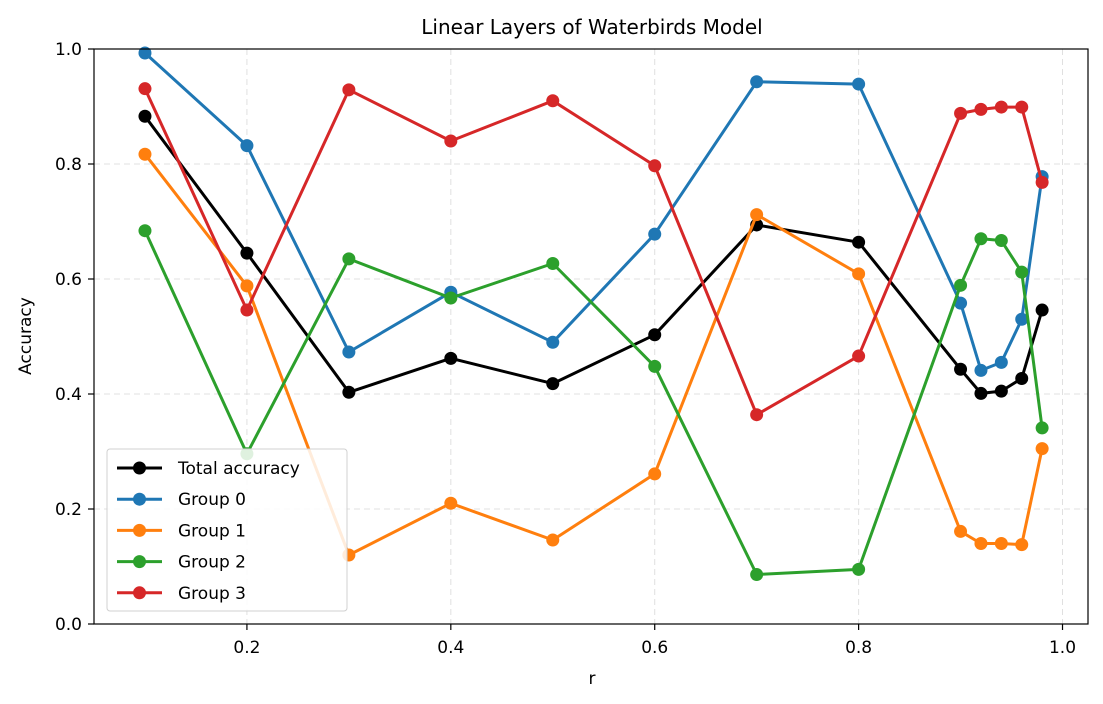 The width and height of the screenshot is (1103, 704). Describe the element at coordinates (212, 531) in the screenshot. I see `legend-label: Group 1` at that location.